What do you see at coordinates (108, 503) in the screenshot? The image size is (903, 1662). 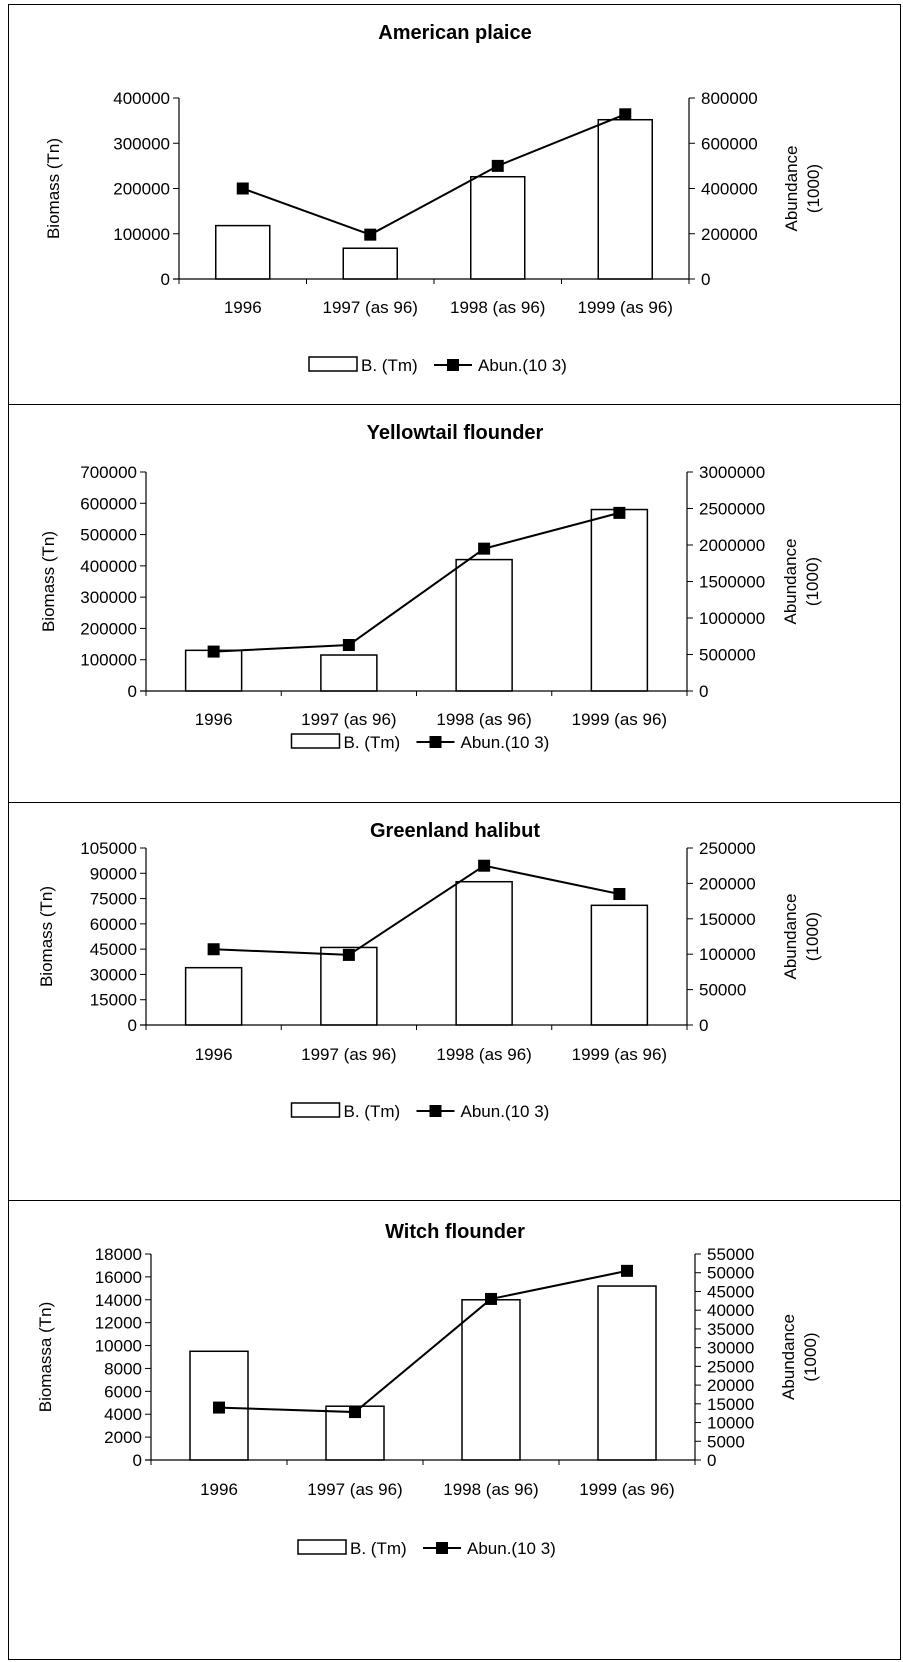 I see `y-tick-label: 600000` at bounding box center [108, 503].